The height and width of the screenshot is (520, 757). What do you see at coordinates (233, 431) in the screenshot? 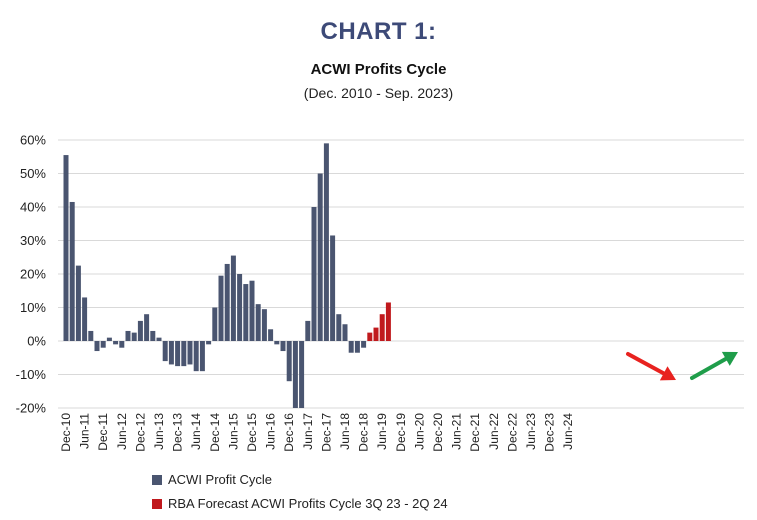
I see `x-tick-label: Jun-15` at bounding box center [233, 431].